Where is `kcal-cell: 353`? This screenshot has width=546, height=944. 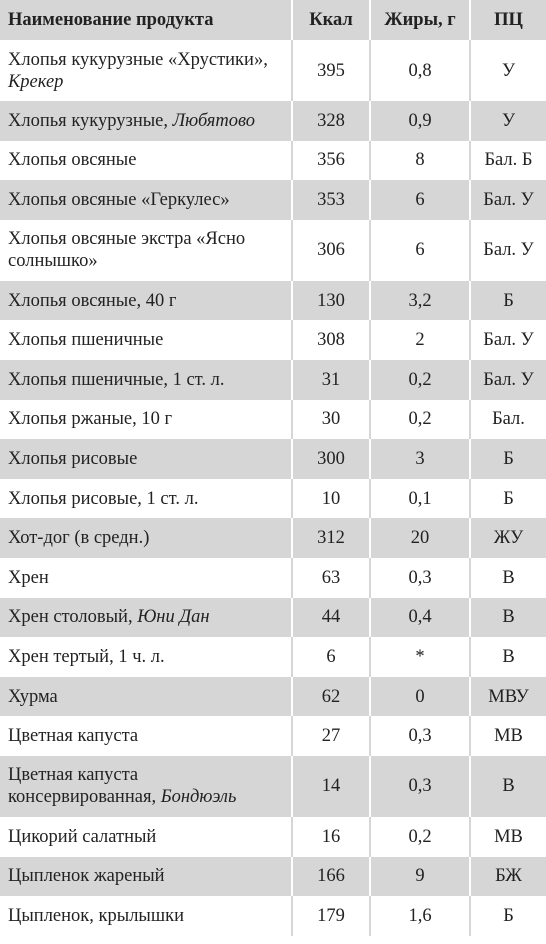
kcal-cell: 353 is located at coordinates (331, 200).